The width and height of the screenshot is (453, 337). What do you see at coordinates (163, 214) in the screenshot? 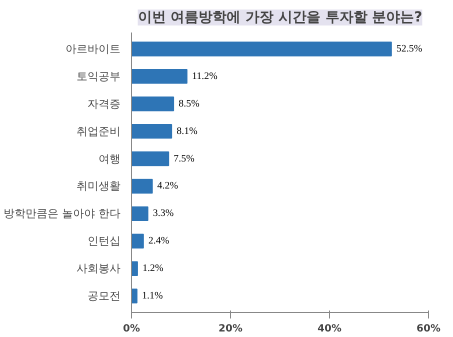
I see `data-label: 3.3%` at bounding box center [163, 214].